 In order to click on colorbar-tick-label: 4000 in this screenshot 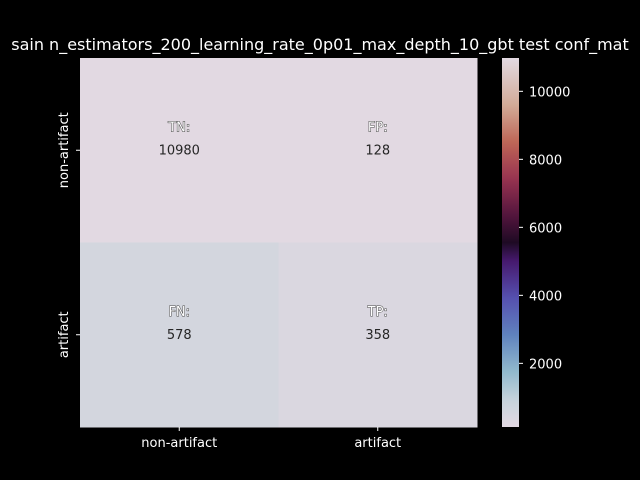, I will do `click(545, 296)`.